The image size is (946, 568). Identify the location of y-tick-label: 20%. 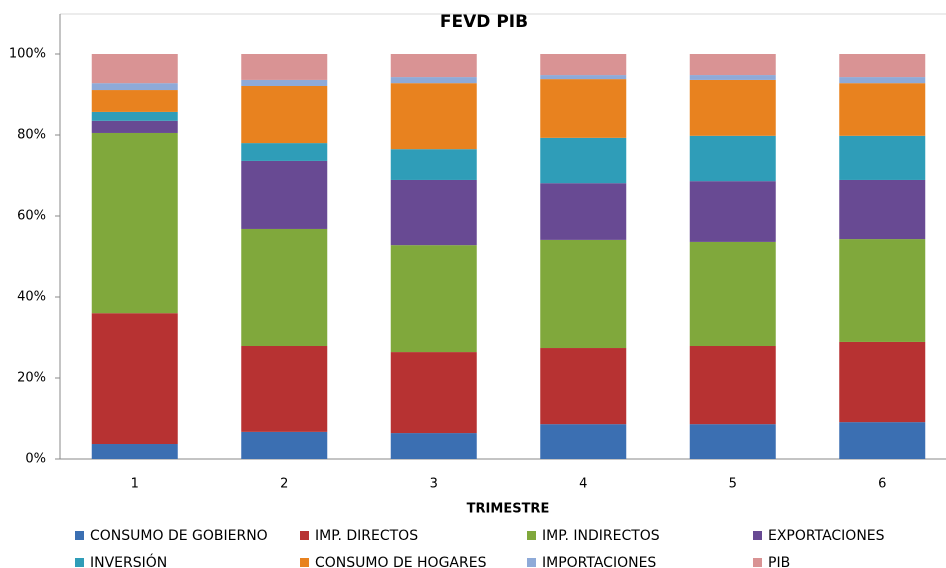
(31, 378).